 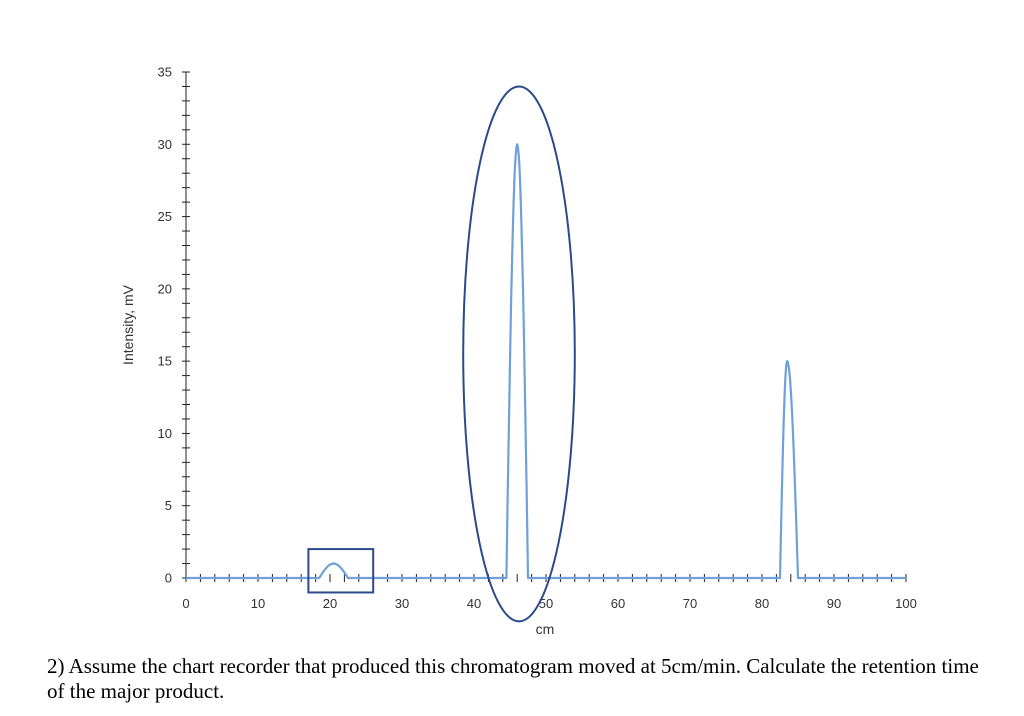 I want to click on x-tick-label: 30, so click(x=402, y=603).